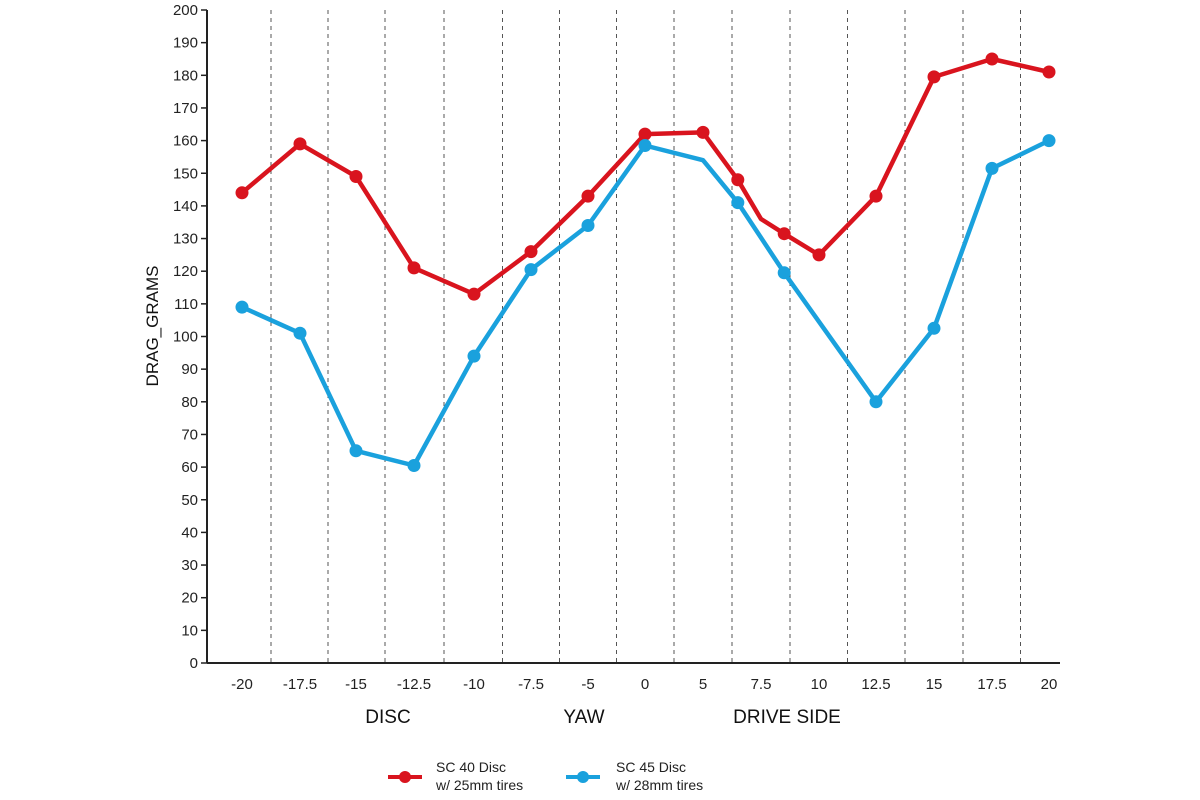 The image size is (1200, 800). I want to click on x-tick-label-11: 12.5, so click(875, 684).